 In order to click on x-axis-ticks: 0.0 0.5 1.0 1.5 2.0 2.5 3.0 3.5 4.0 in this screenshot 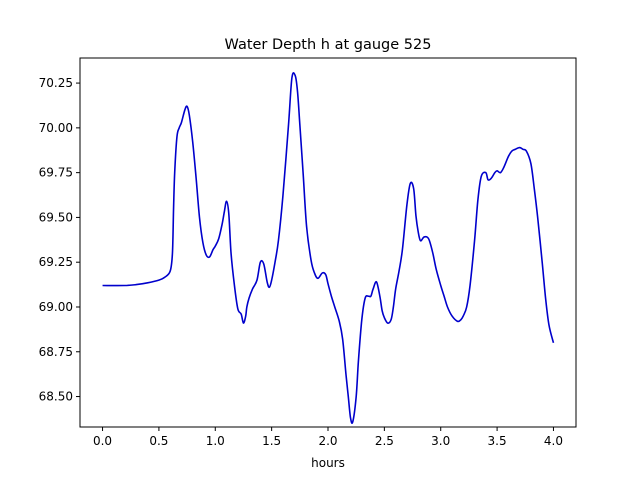, I will do `click(328, 437)`.